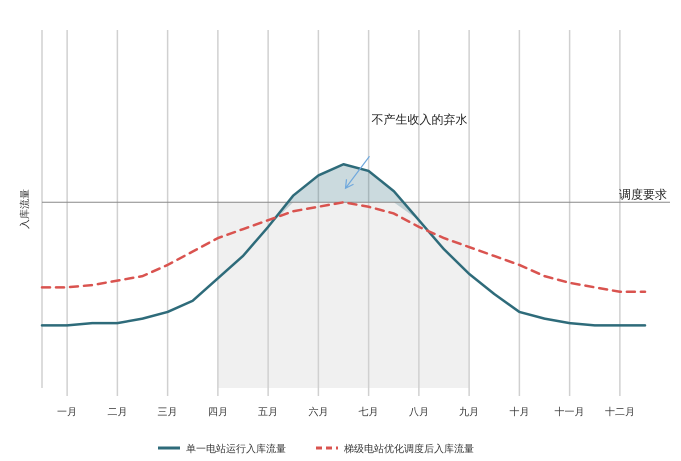 Image resolution: width=681 pixels, height=461 pixels. What do you see at coordinates (268, 412) in the screenshot?
I see `x-tick-label: 五月` at bounding box center [268, 412].